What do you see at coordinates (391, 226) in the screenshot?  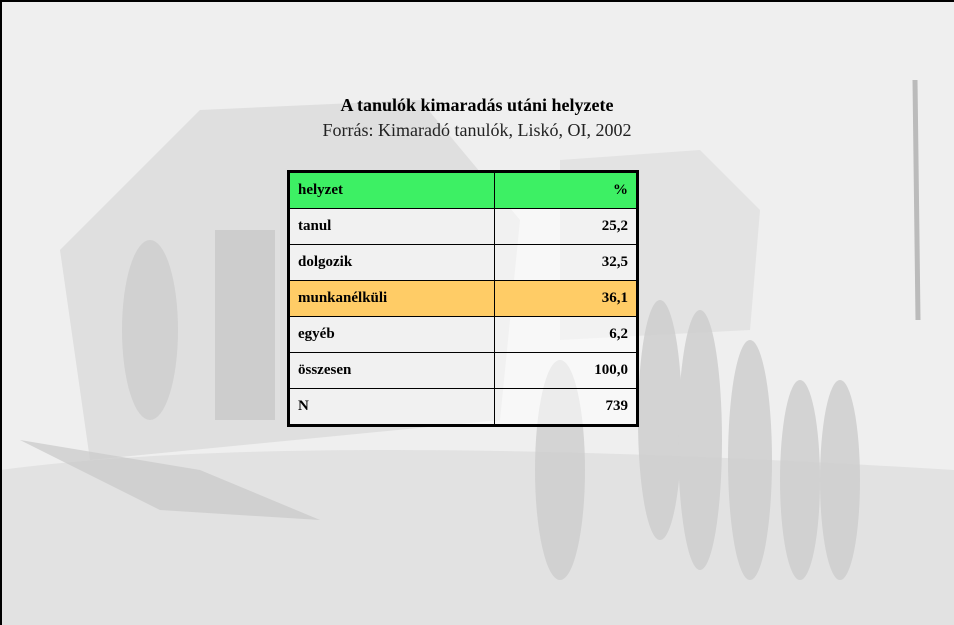 I see `cell: tanul` at bounding box center [391, 226].